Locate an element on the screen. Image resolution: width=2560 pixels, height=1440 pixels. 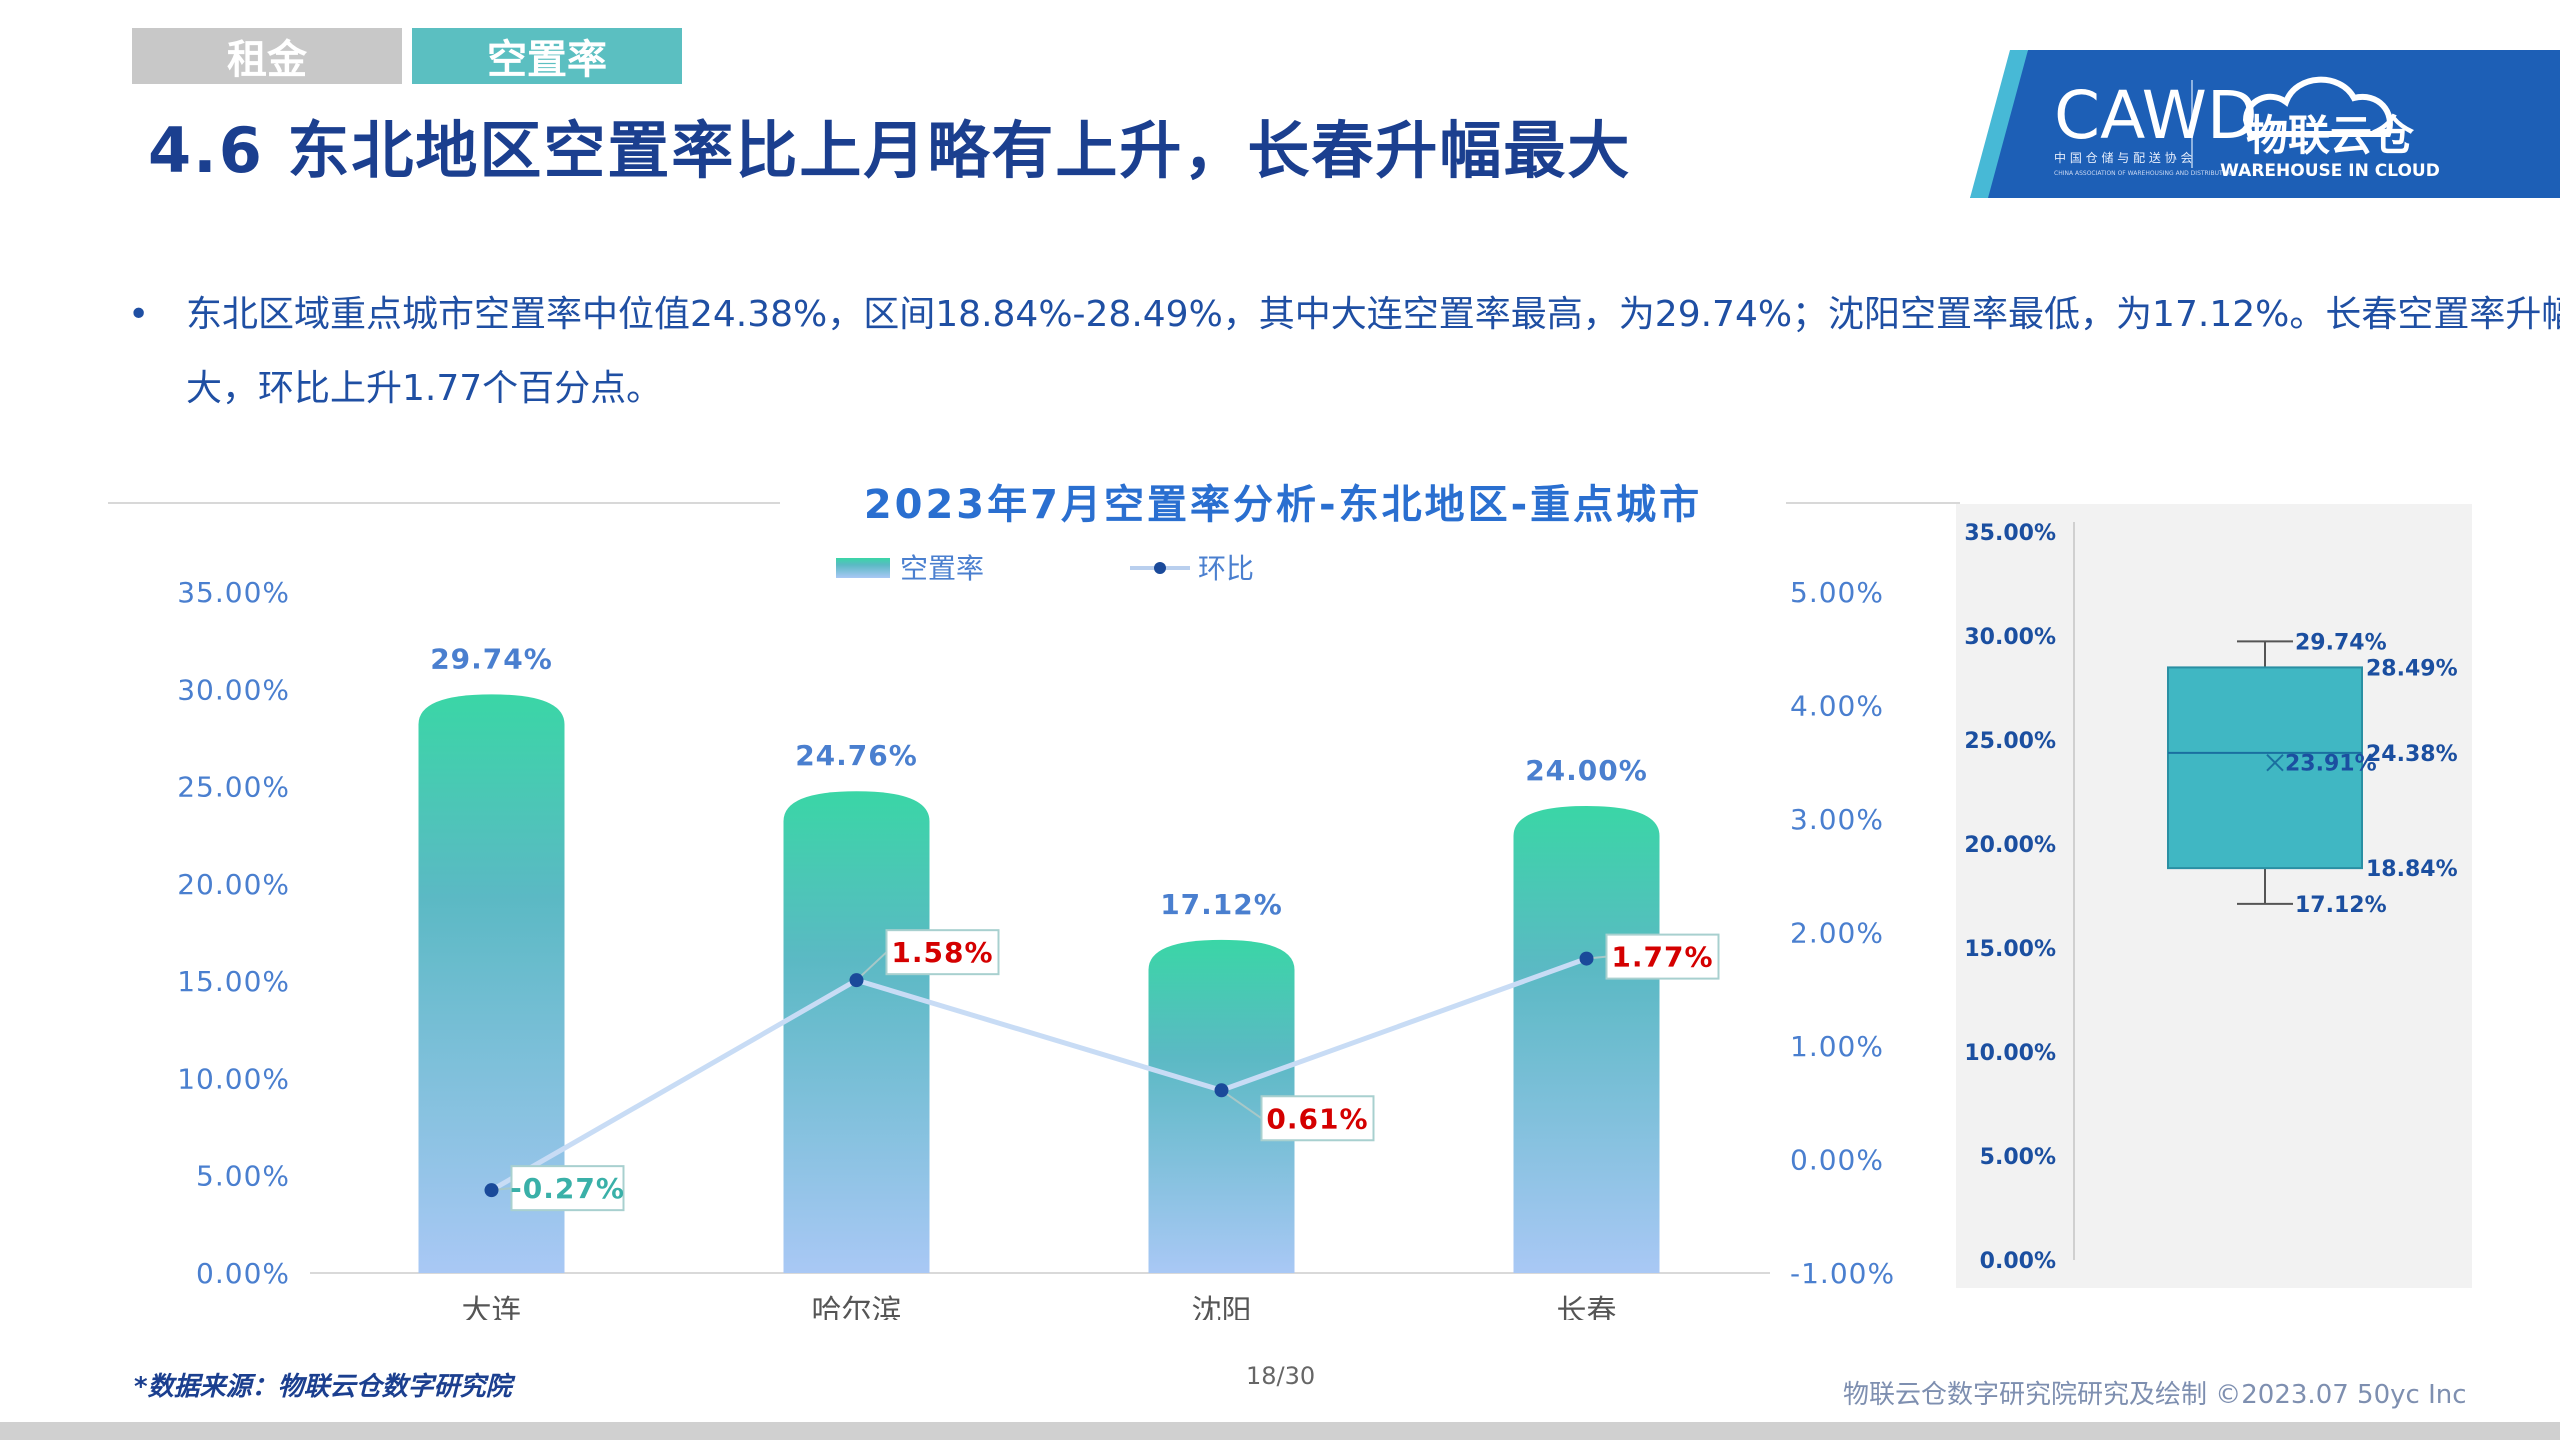
line-value-label: 1.58% is located at coordinates (942, 952).